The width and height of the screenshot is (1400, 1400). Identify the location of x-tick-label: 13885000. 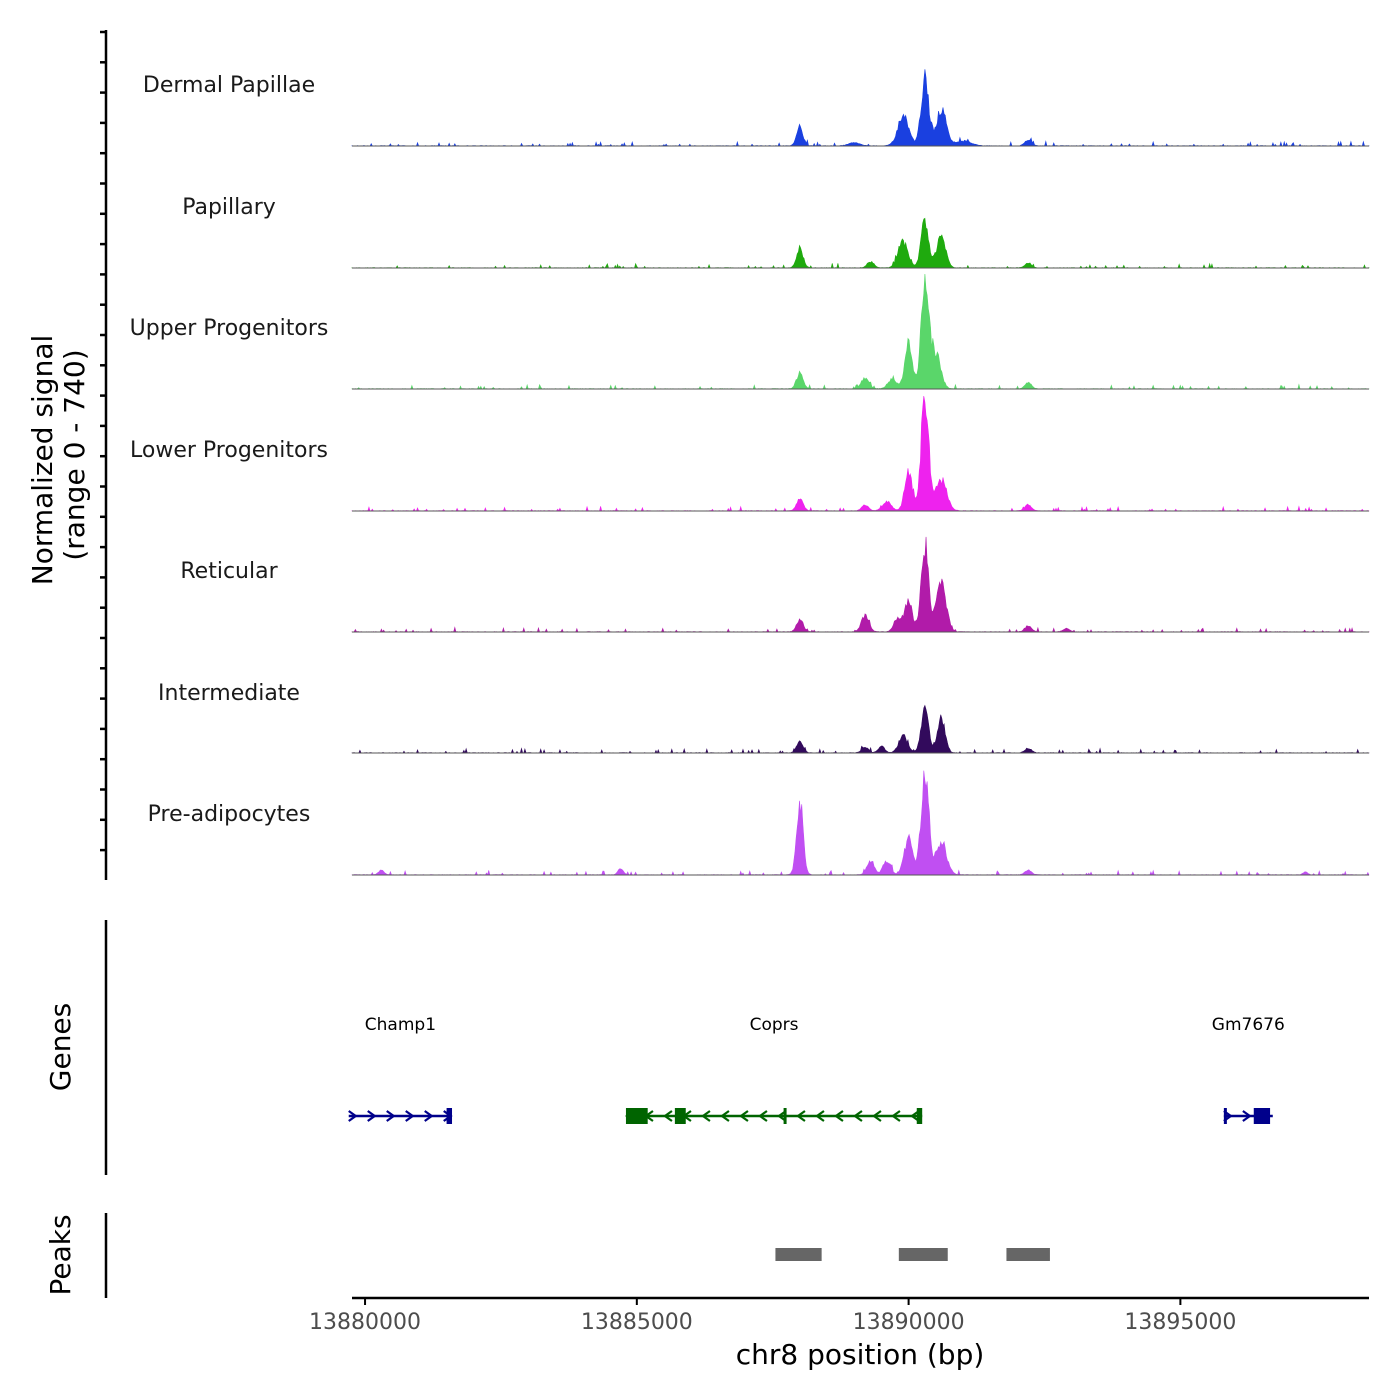
(637, 1322).